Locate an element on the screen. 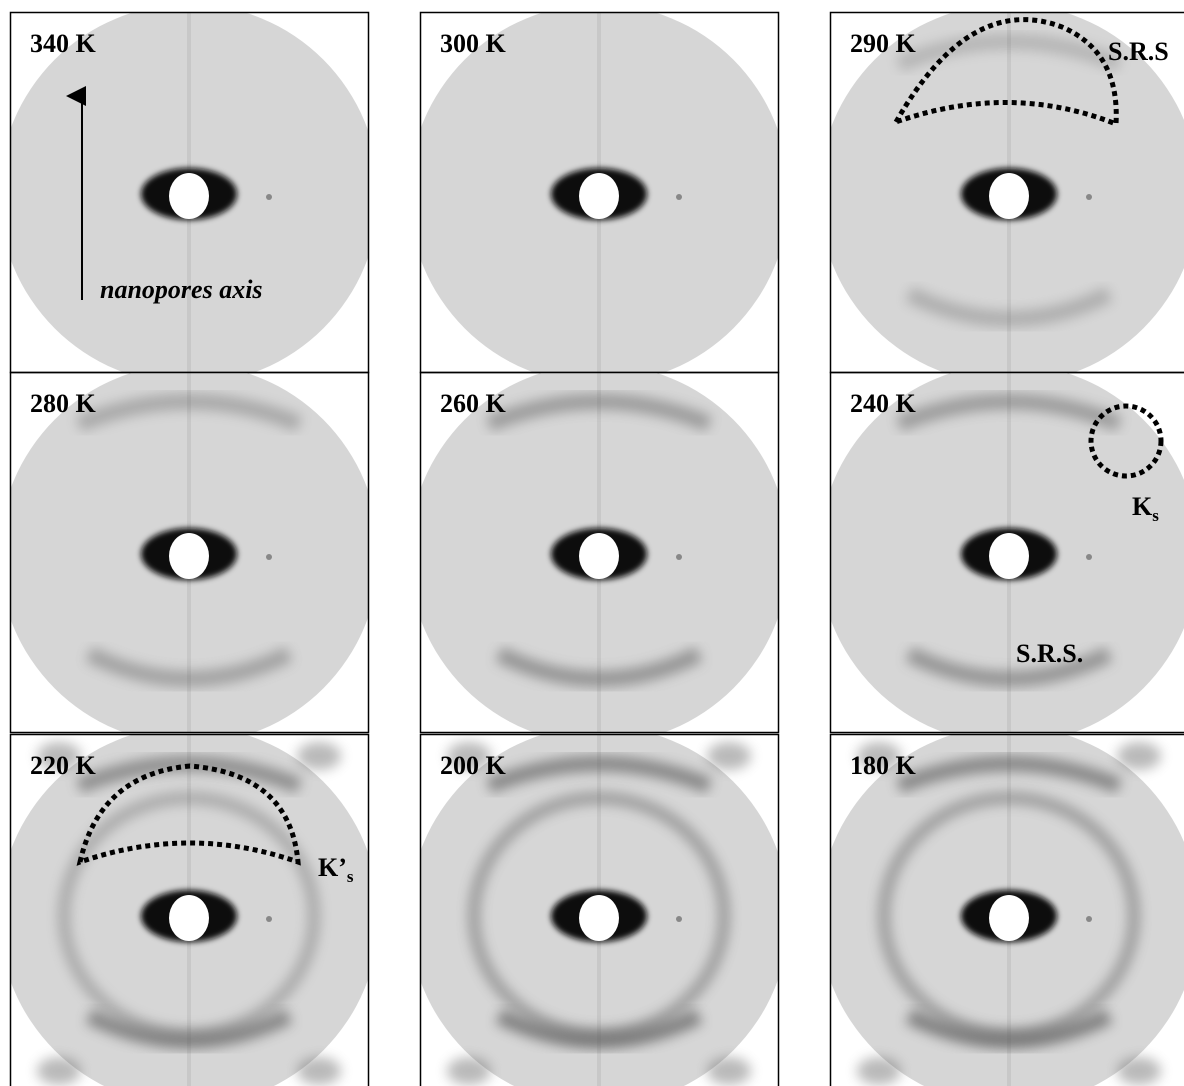 This screenshot has width=1184, height=1086. annotation: S.R.S. is located at coordinates (1049, 653).